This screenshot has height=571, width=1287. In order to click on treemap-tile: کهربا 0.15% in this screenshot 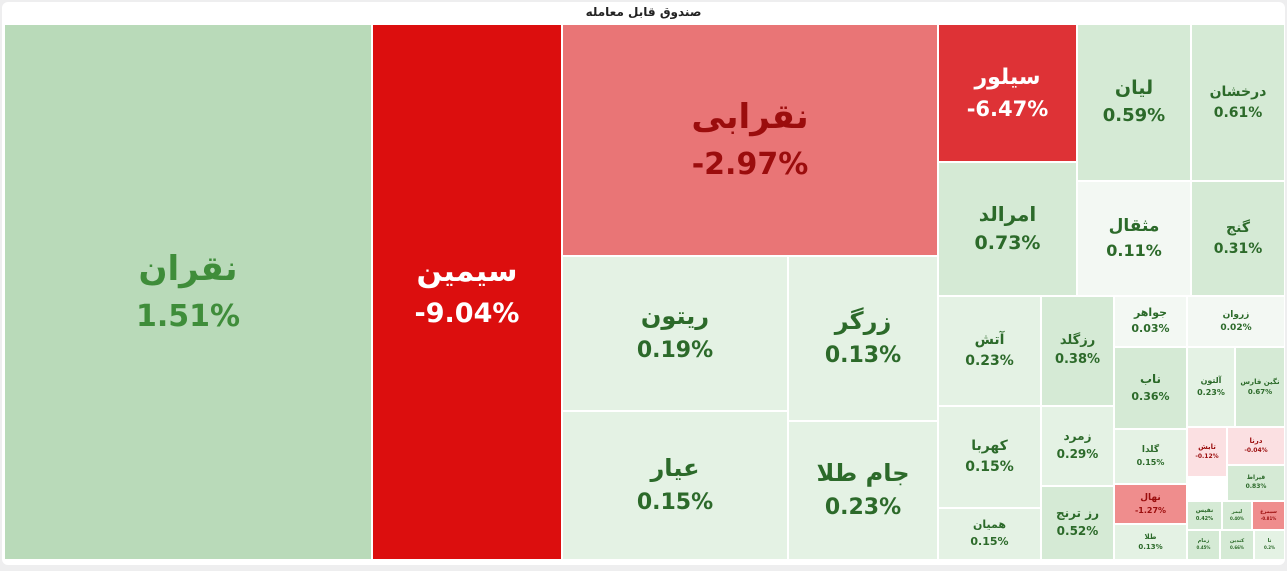, I will do `click(989, 457)`.